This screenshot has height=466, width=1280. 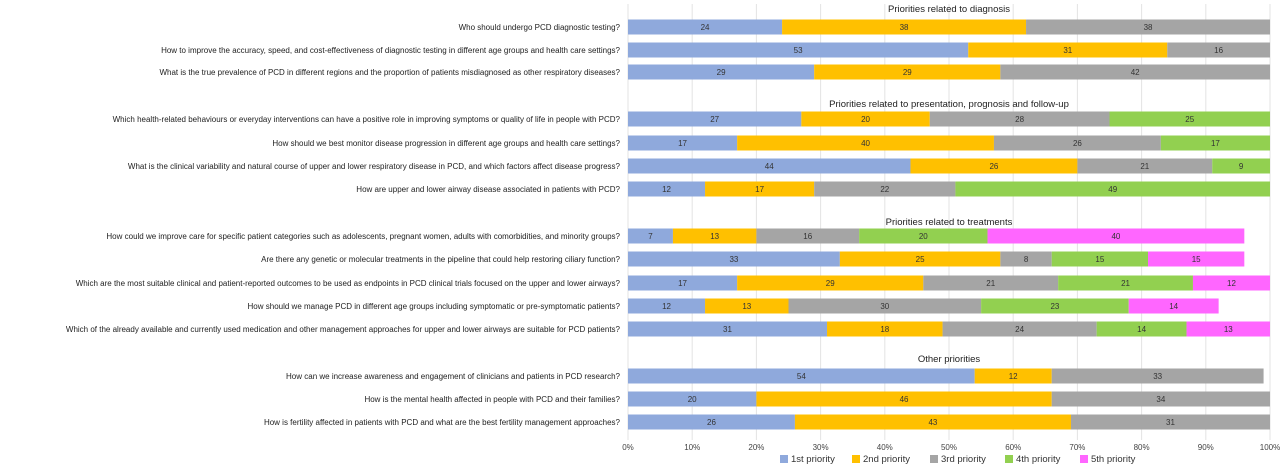 I want to click on legend-label: 4th priority, so click(x=1038, y=459).